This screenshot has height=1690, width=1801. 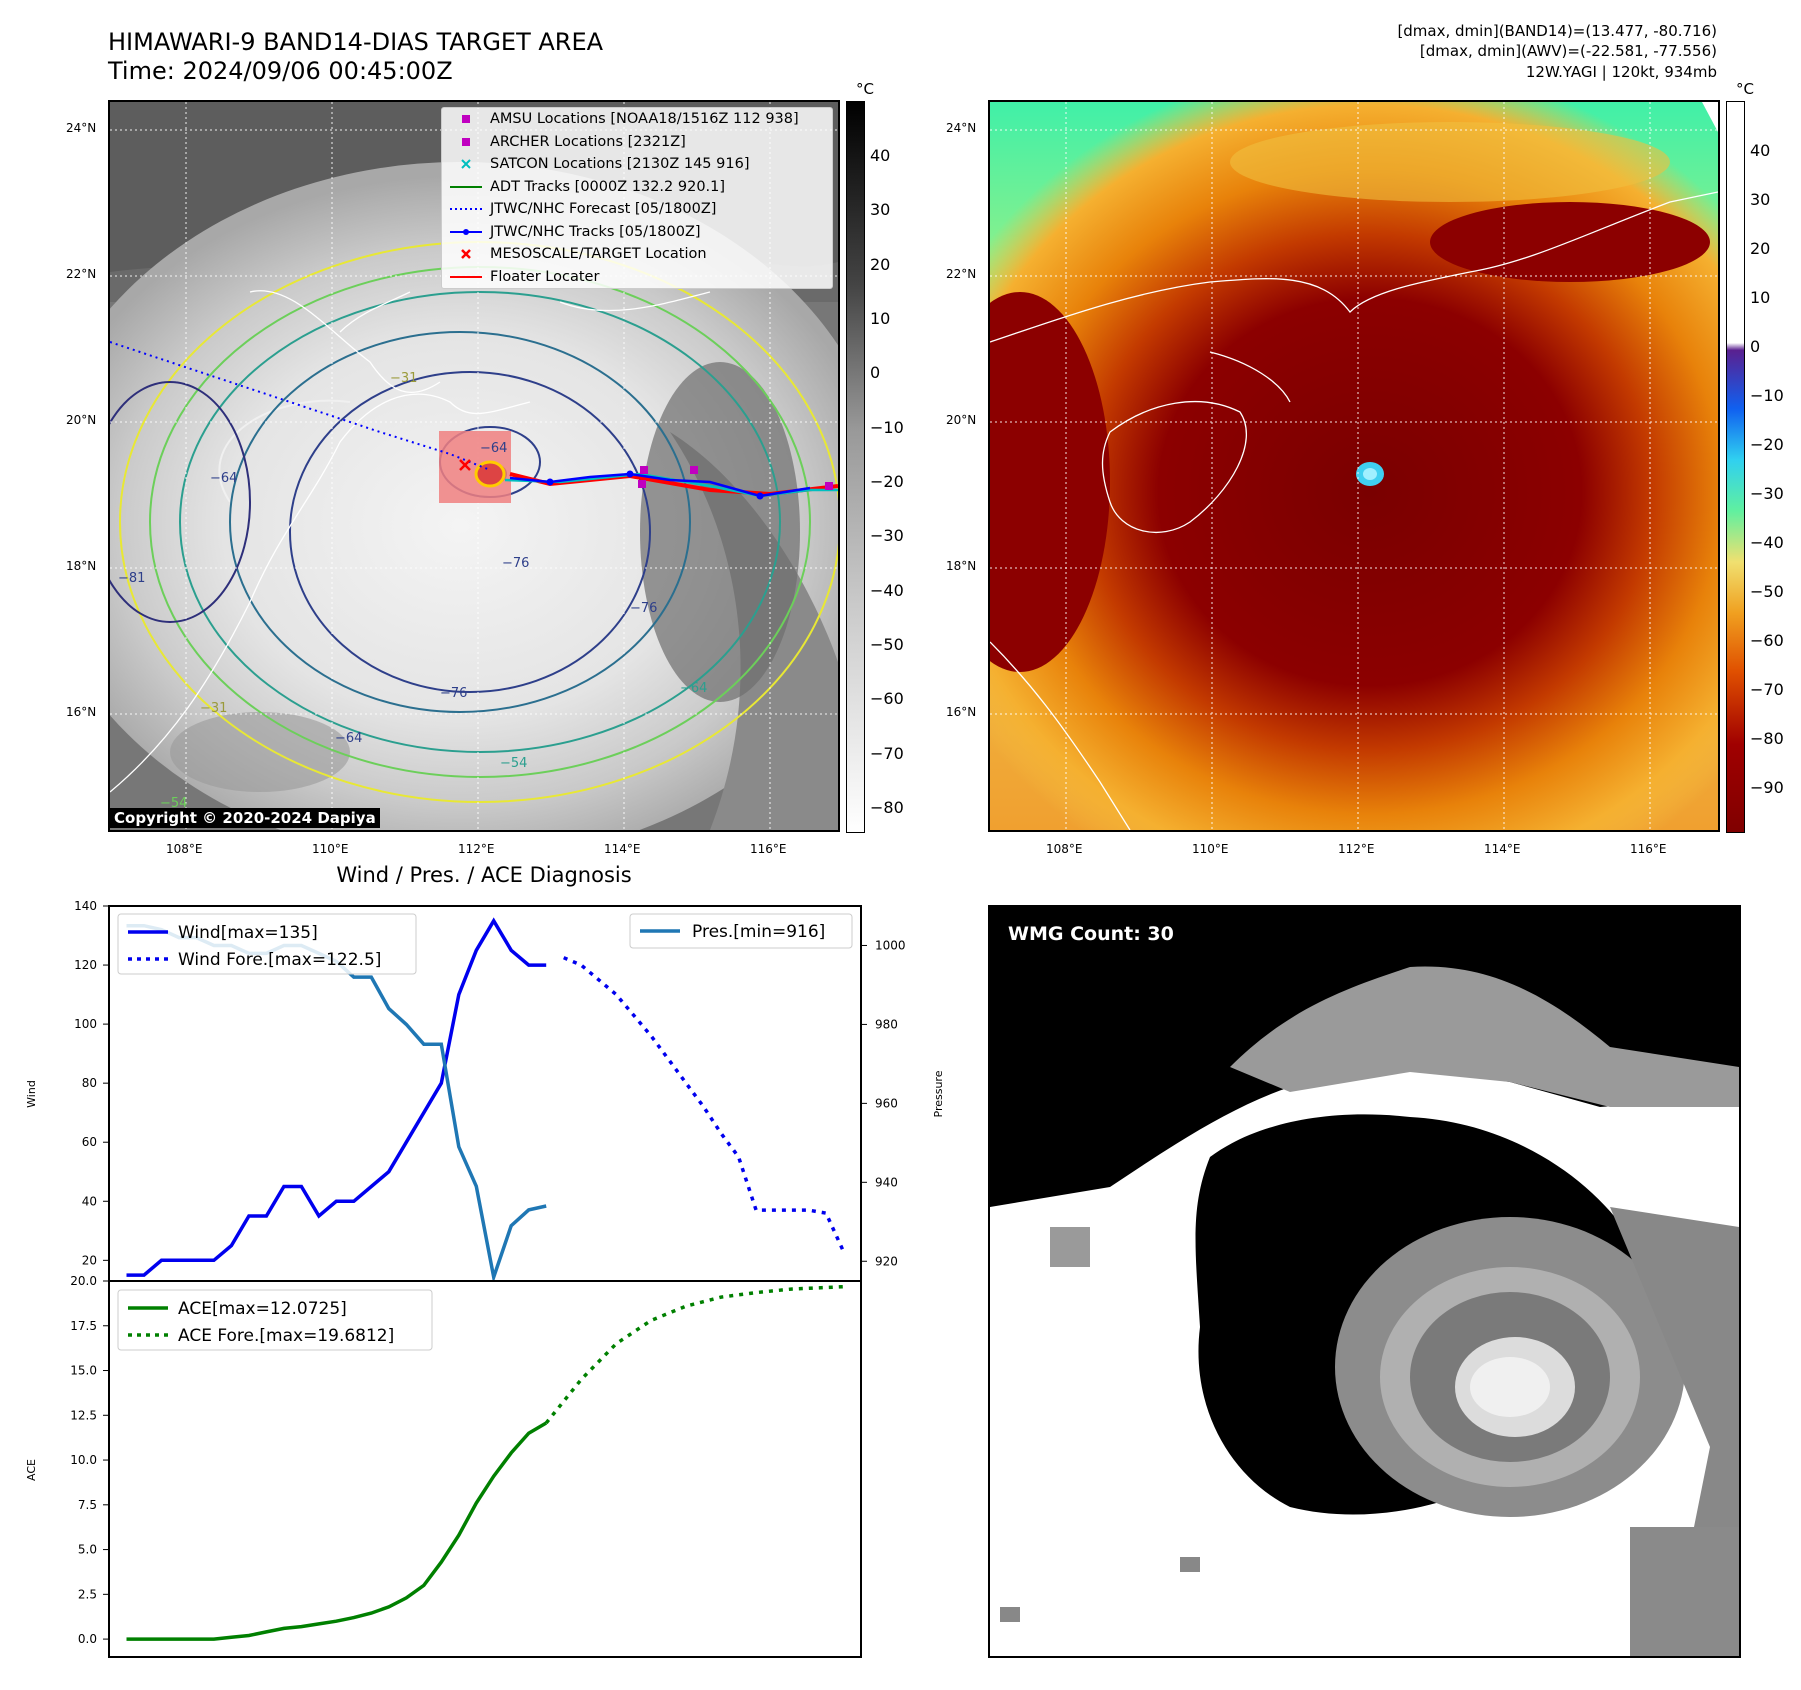 I want to click on lon-label: 112°E, so click(x=476, y=849).